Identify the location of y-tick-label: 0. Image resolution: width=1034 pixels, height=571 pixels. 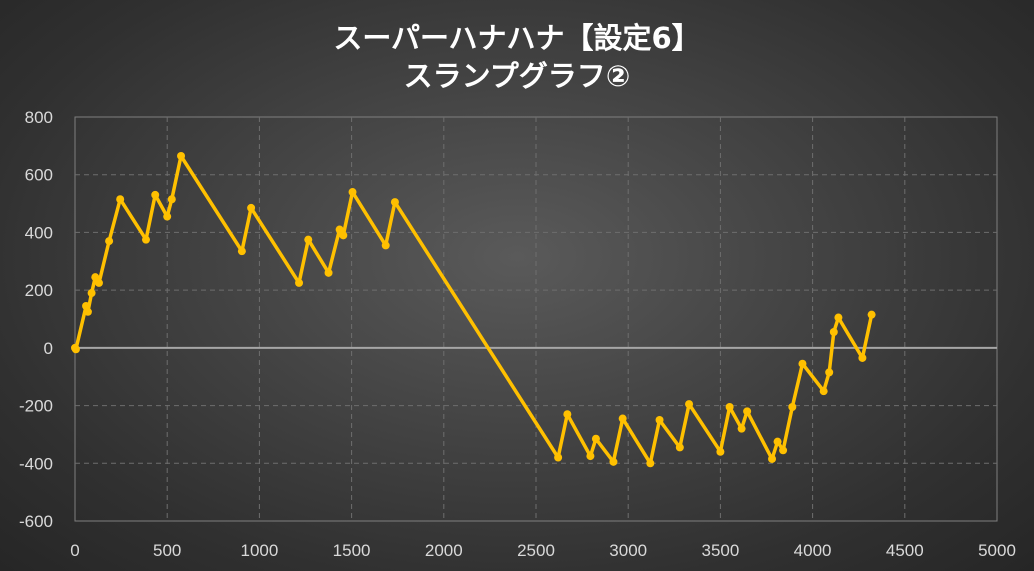
(48, 348).